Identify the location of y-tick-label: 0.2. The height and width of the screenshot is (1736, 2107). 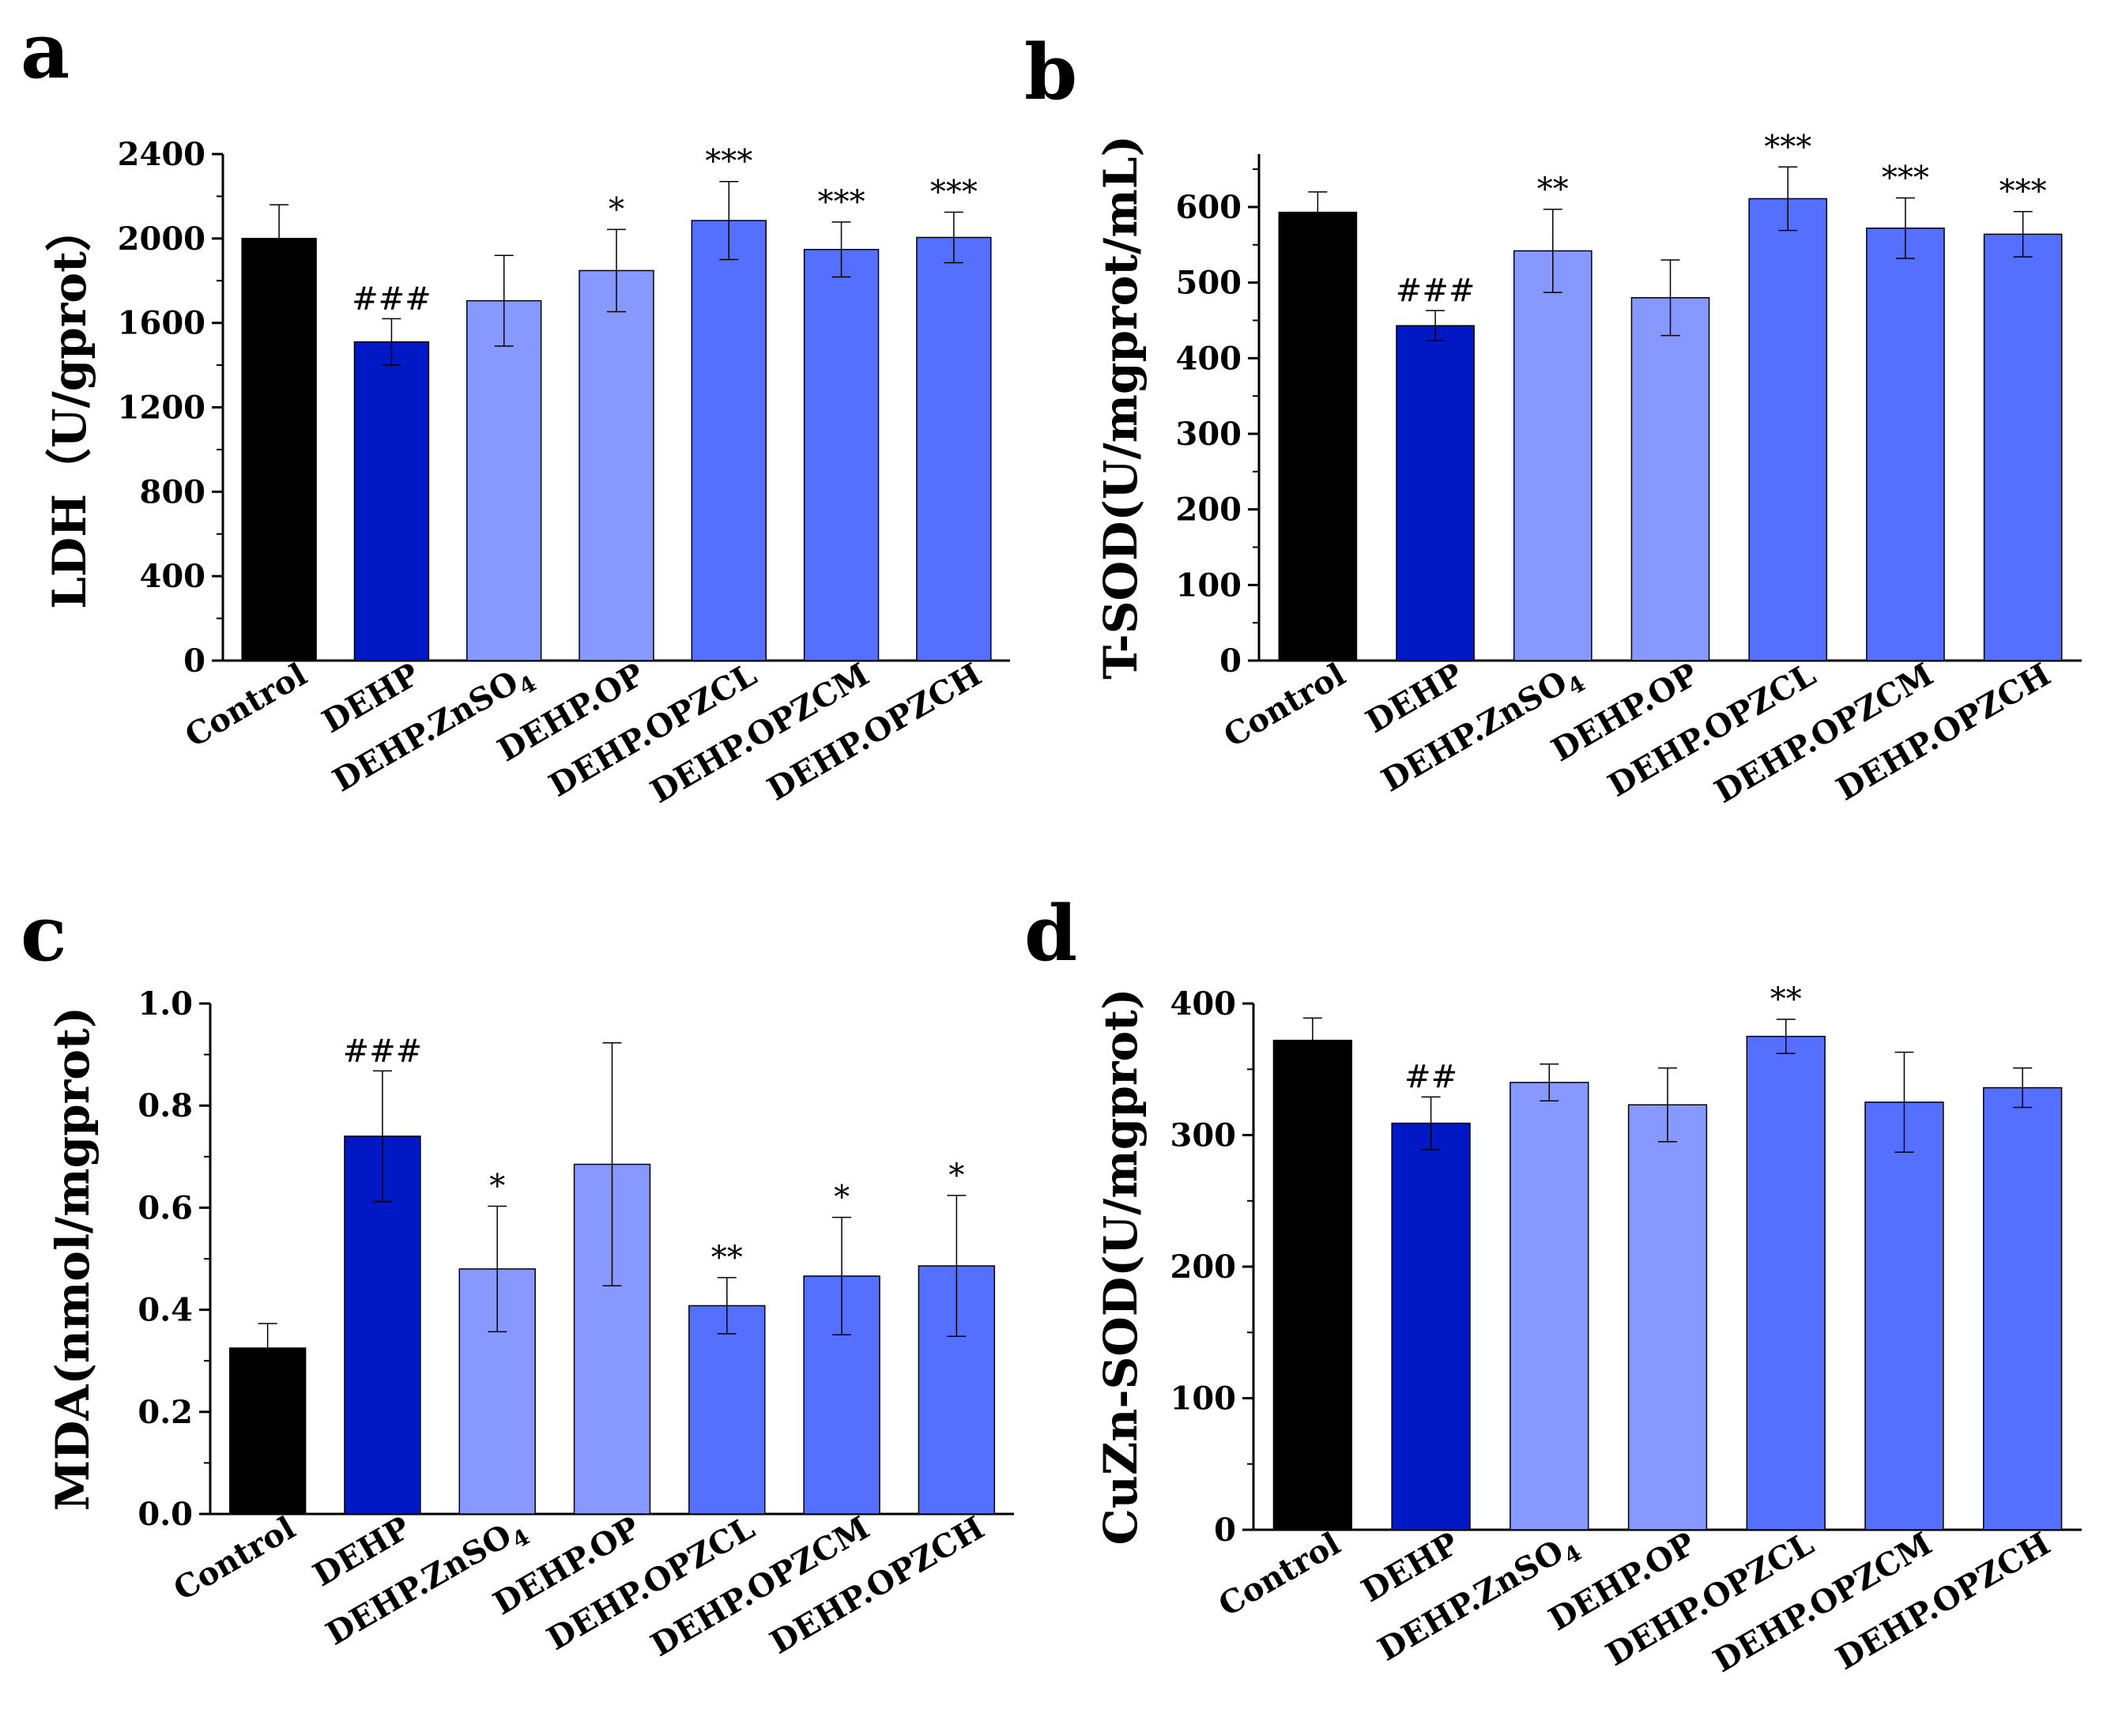
(165, 1412).